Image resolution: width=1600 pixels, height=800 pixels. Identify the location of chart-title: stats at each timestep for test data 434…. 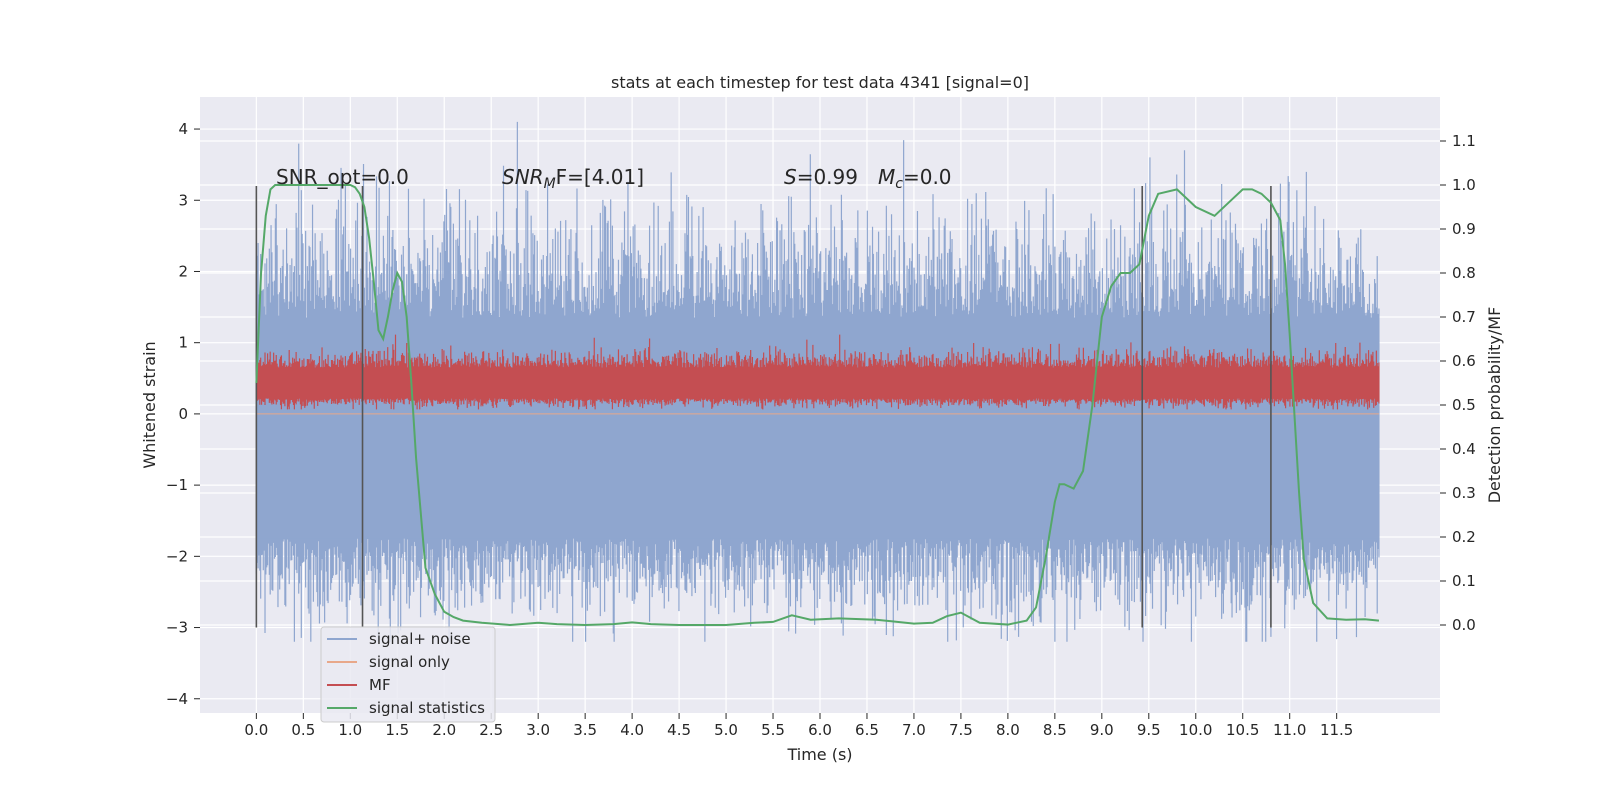
(820, 82).